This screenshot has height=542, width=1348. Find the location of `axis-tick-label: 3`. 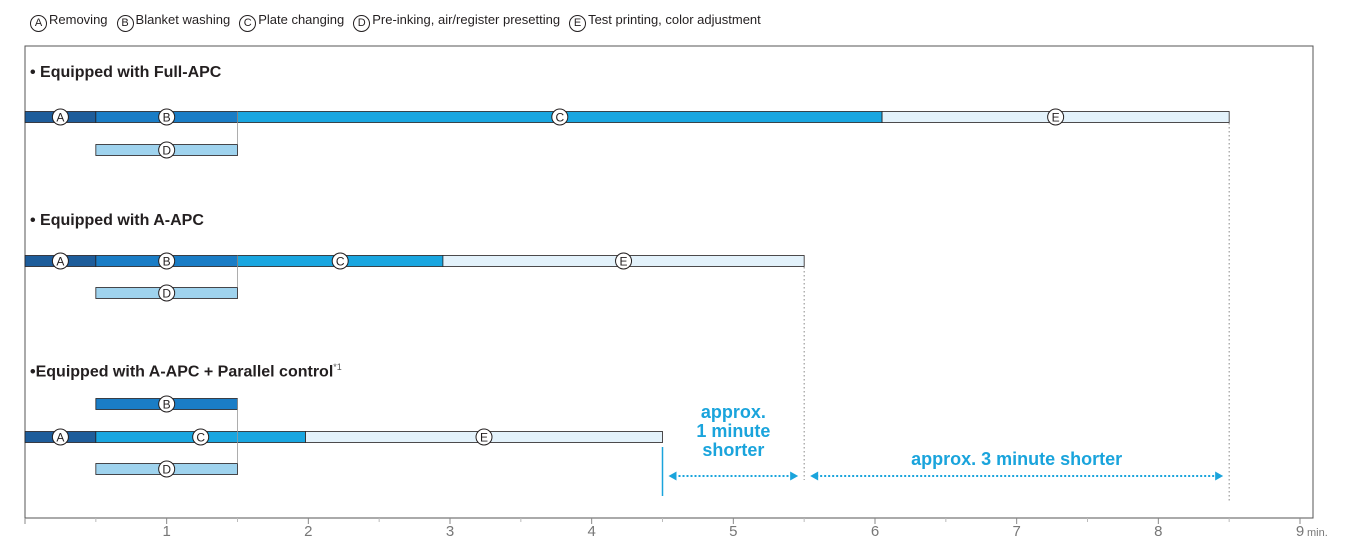

axis-tick-label: 3 is located at coordinates (450, 531).